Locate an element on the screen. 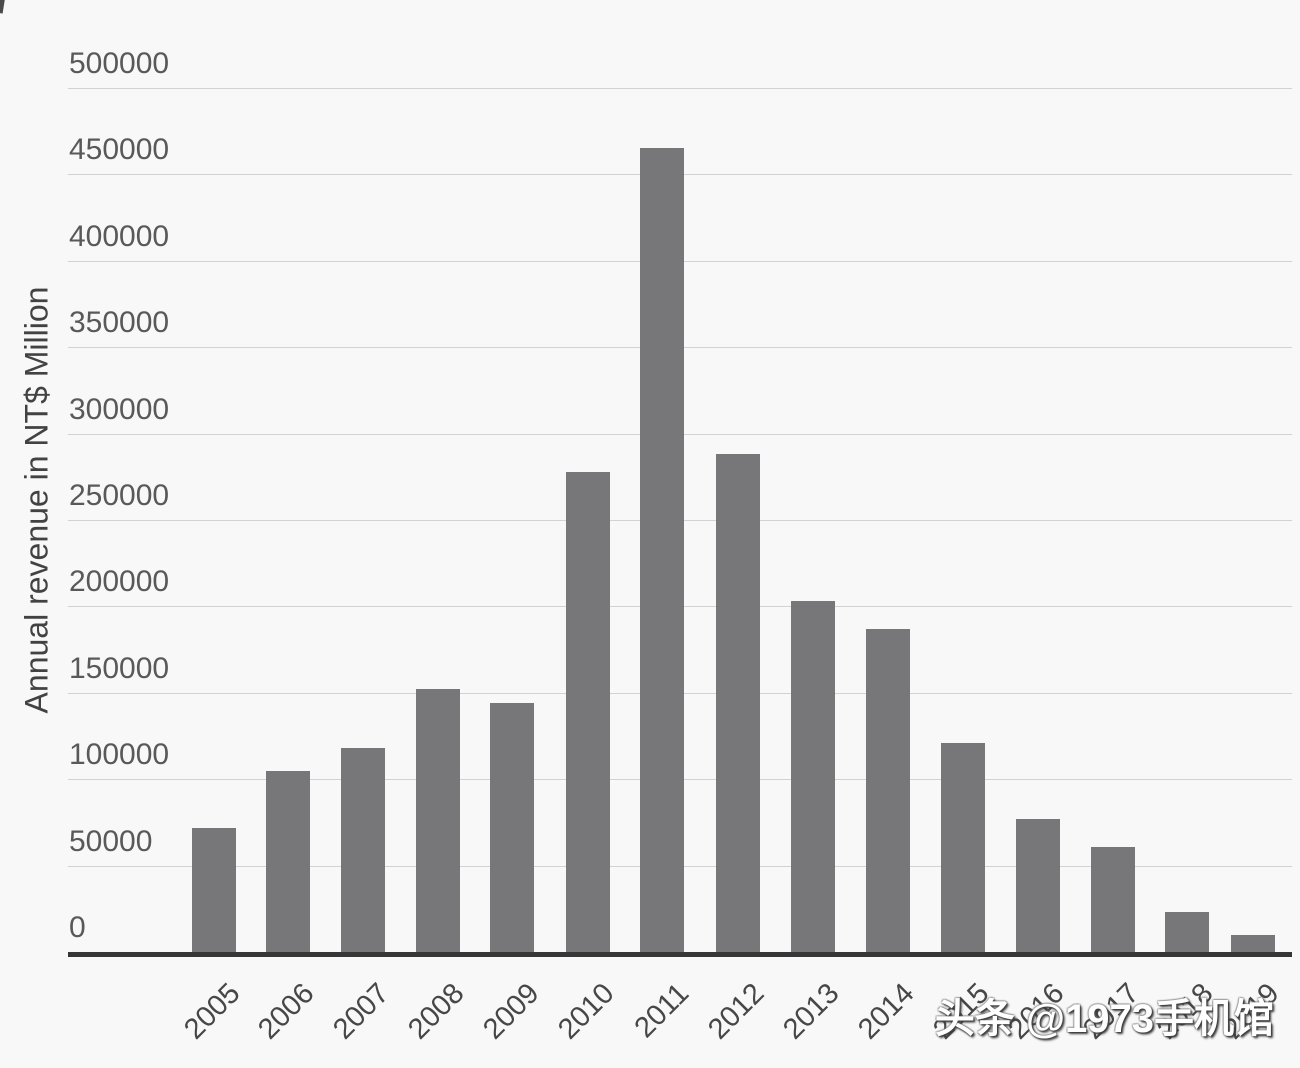 Image resolution: width=1300 pixels, height=1068 pixels. x-tick-label-2013: 2013 is located at coordinates (811, 1011).